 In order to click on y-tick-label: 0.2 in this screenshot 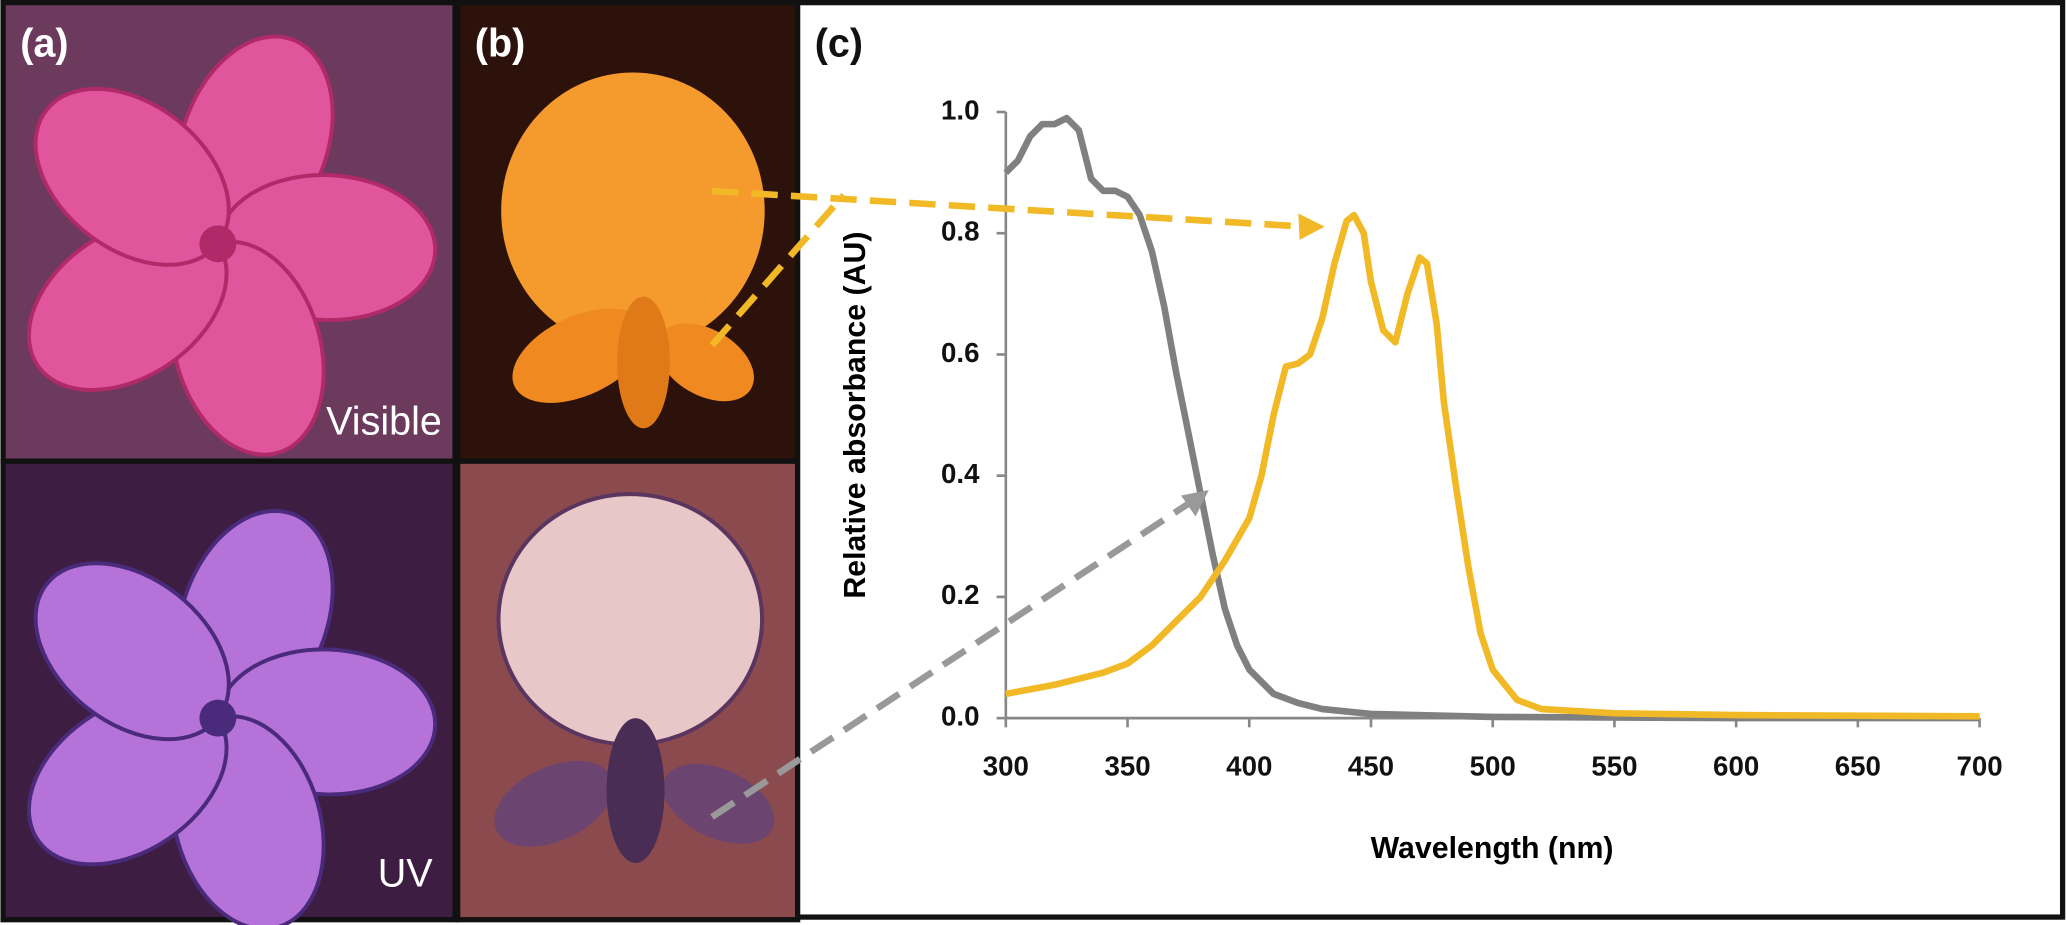, I will do `click(960, 594)`.